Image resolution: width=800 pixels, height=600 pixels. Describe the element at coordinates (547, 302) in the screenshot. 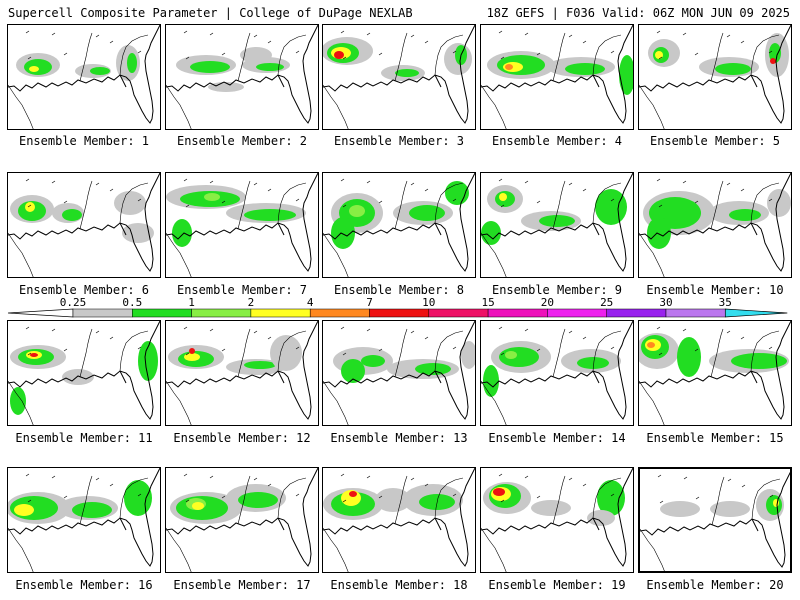

I see `colorbar-tick-label: 20` at that location.